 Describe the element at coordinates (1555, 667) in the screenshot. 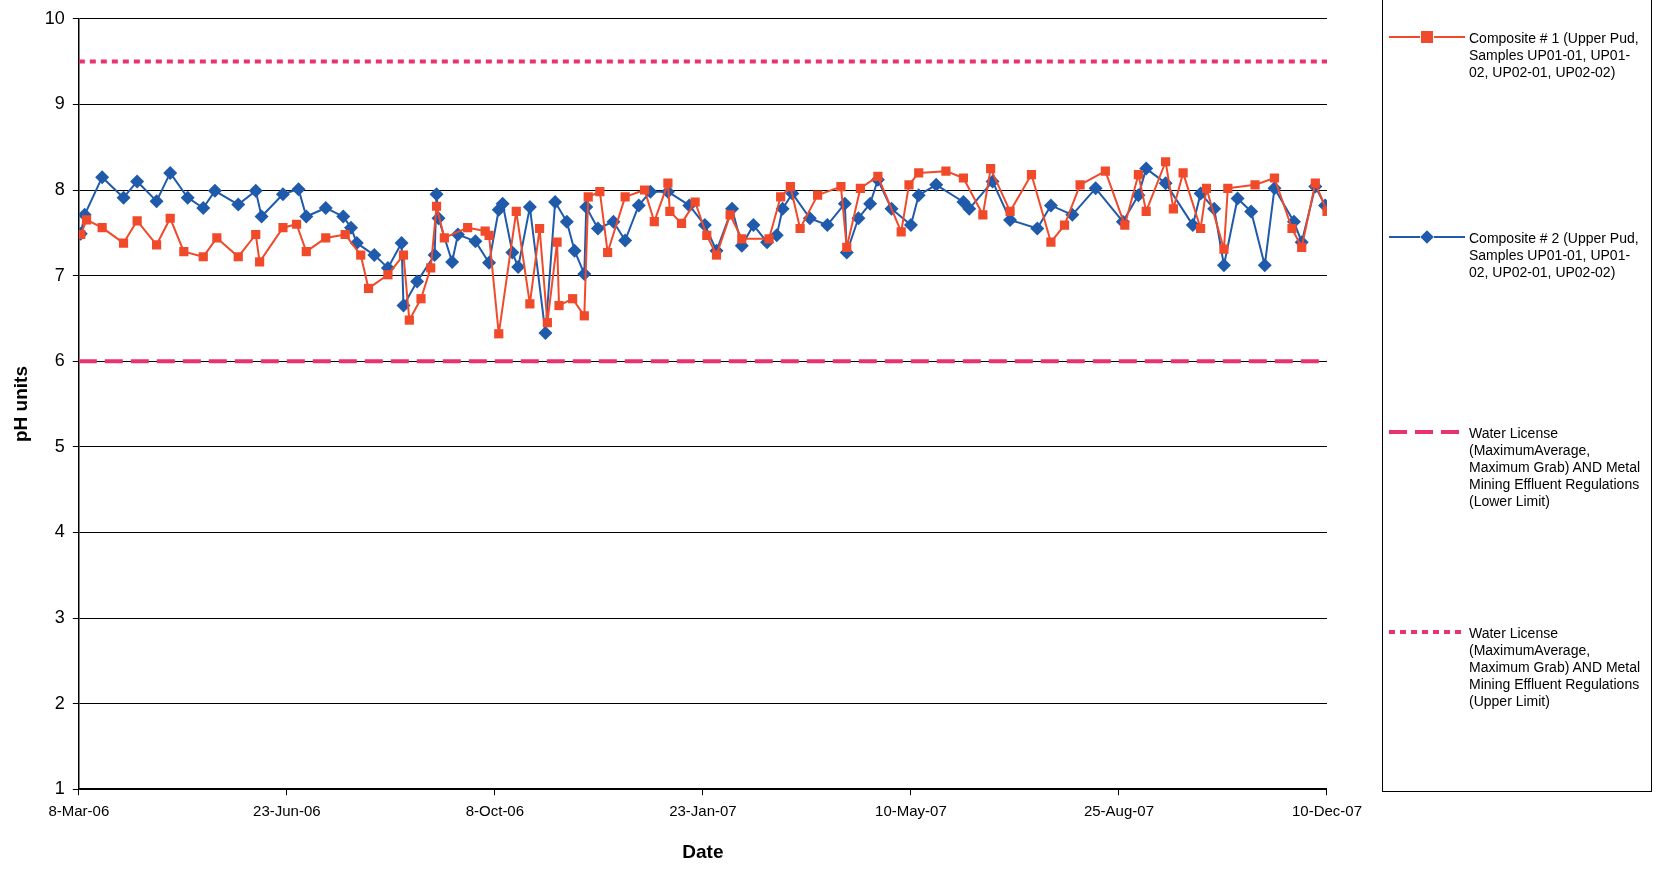

I see `legend-label: Water License (MaximumAverage, Maximum Grab) AND Metal Mining Effluent Regulations (Upper Limit)` at that location.